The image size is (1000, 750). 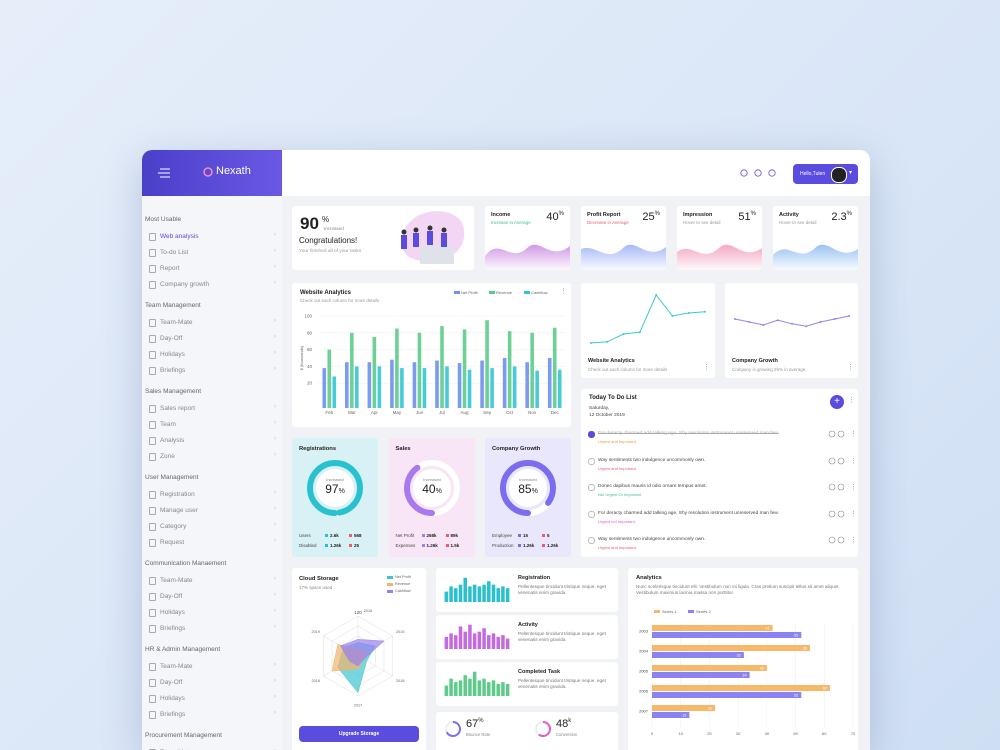 I want to click on menu-item: Request, so click(x=172, y=542).